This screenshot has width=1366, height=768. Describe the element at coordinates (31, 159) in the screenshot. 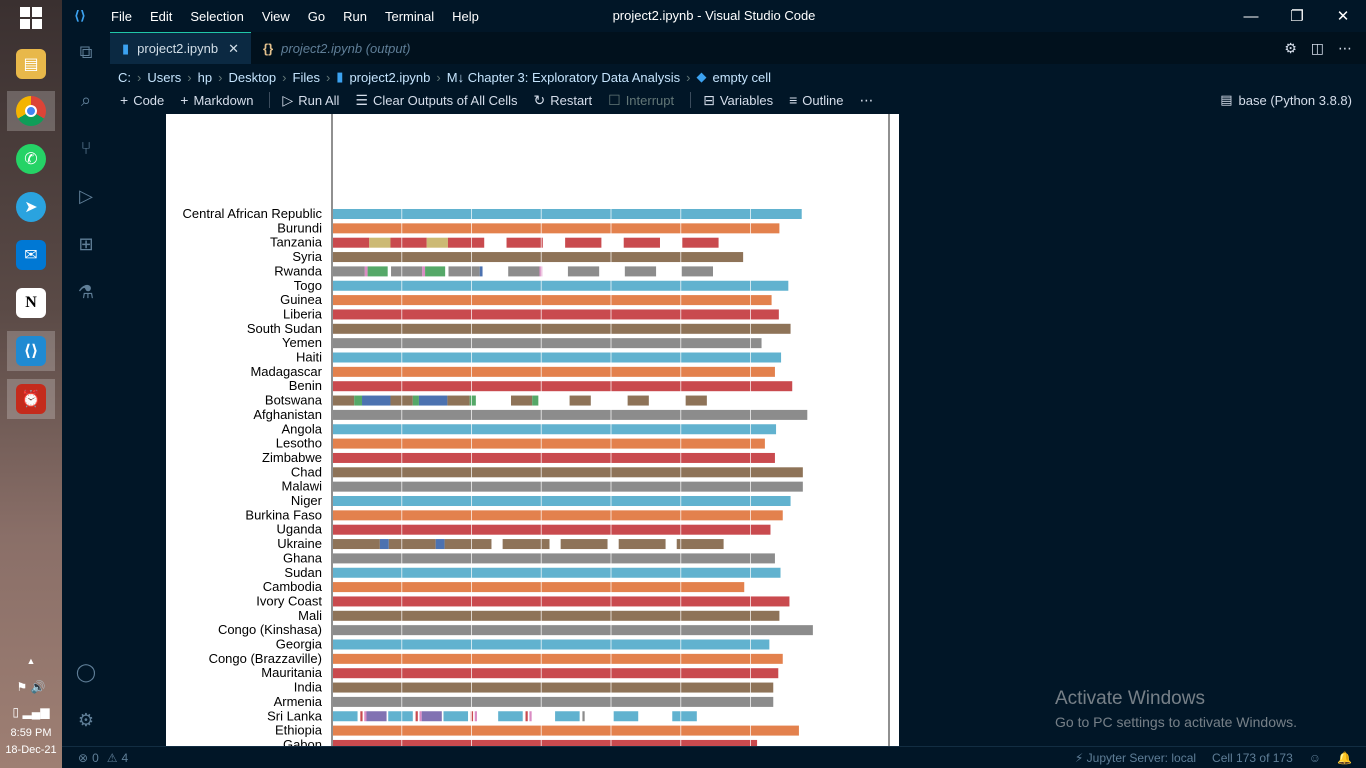

I see `whatsapp-taskbar-icon: ✆` at that location.